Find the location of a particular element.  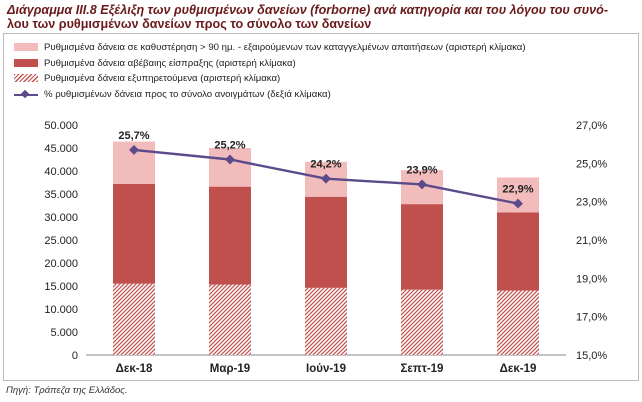

left-axis-tick-label: 25.000 is located at coordinates (61, 241).